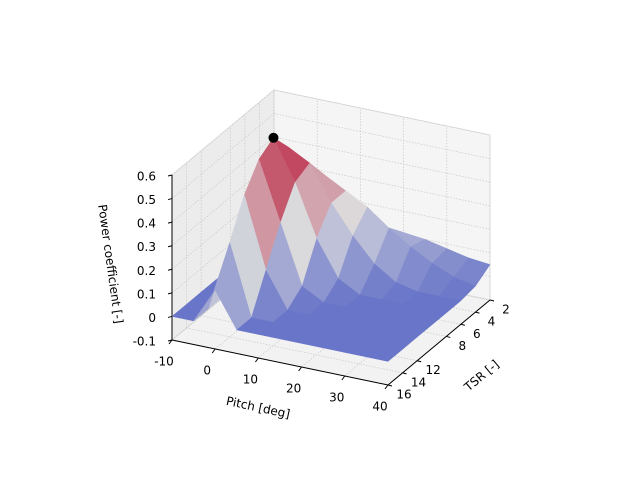  Describe the element at coordinates (418, 382) in the screenshot. I see `y-tick-label: 14` at that location.